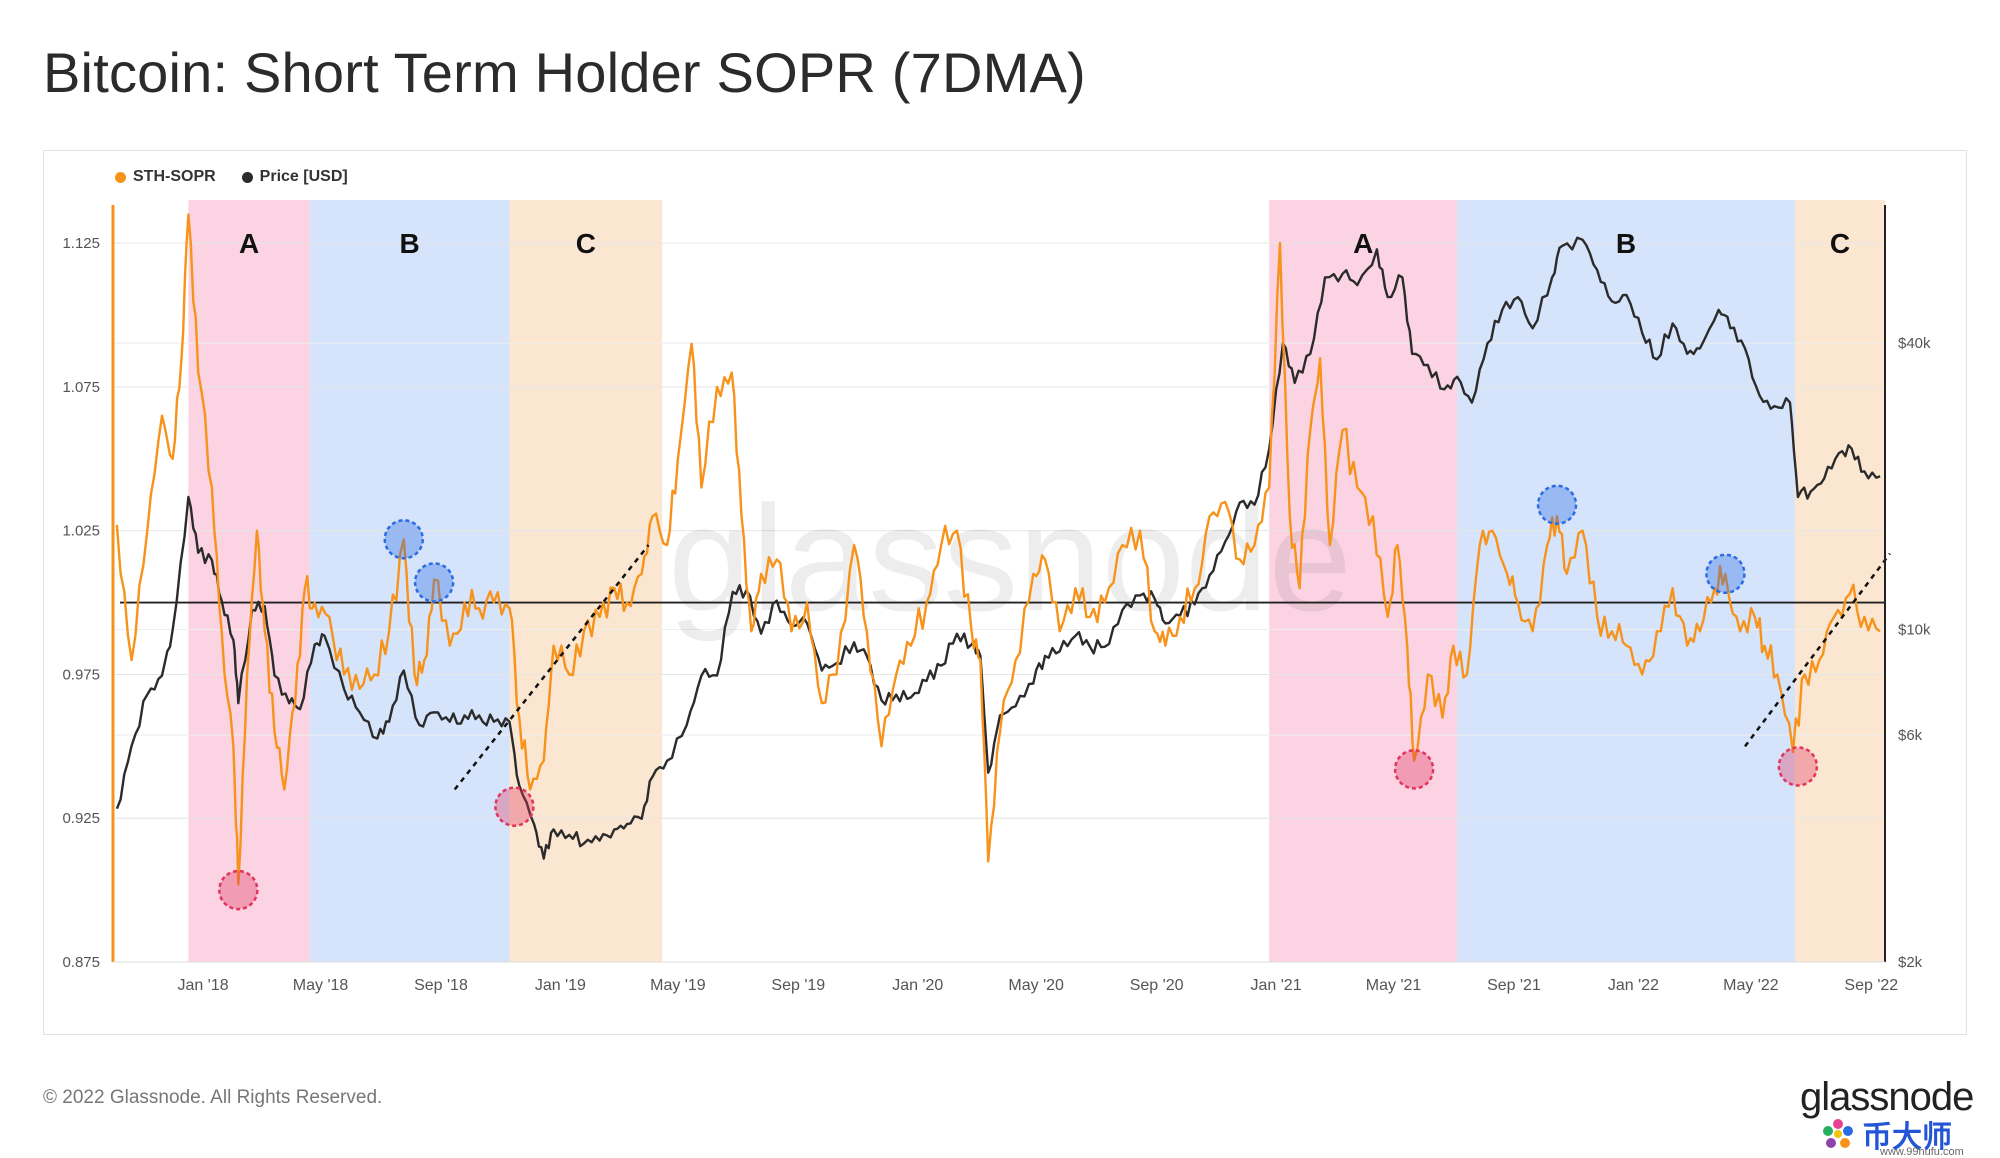 Image resolution: width=2000 pixels, height=1158 pixels. I want to click on legend-item-sopr: STH-SOPR, so click(165, 177).